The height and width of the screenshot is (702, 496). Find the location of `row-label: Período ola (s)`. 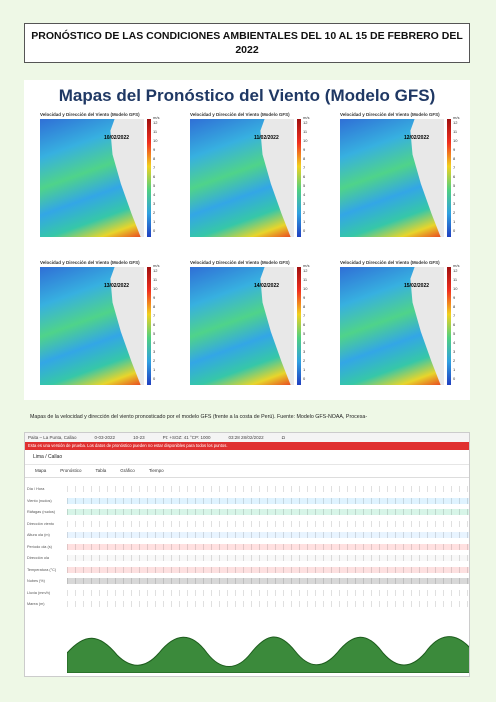

row-label: Período ola (s) is located at coordinates (39, 546).